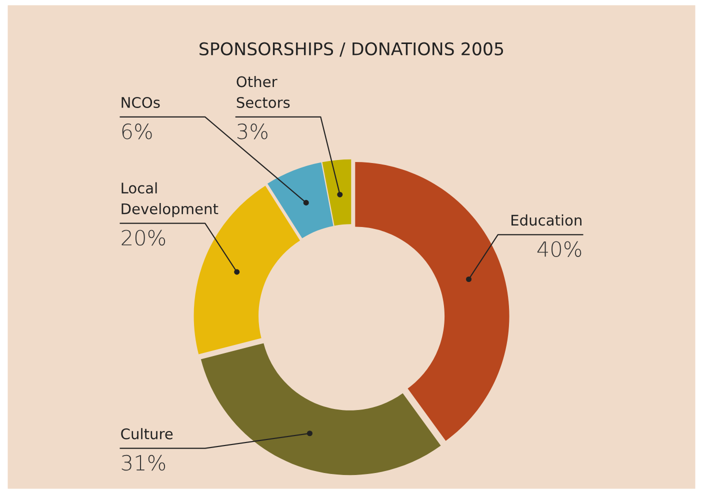 The image size is (703, 494). Describe the element at coordinates (263, 92) in the screenshot. I see `slice-label: Other Sectors` at that location.